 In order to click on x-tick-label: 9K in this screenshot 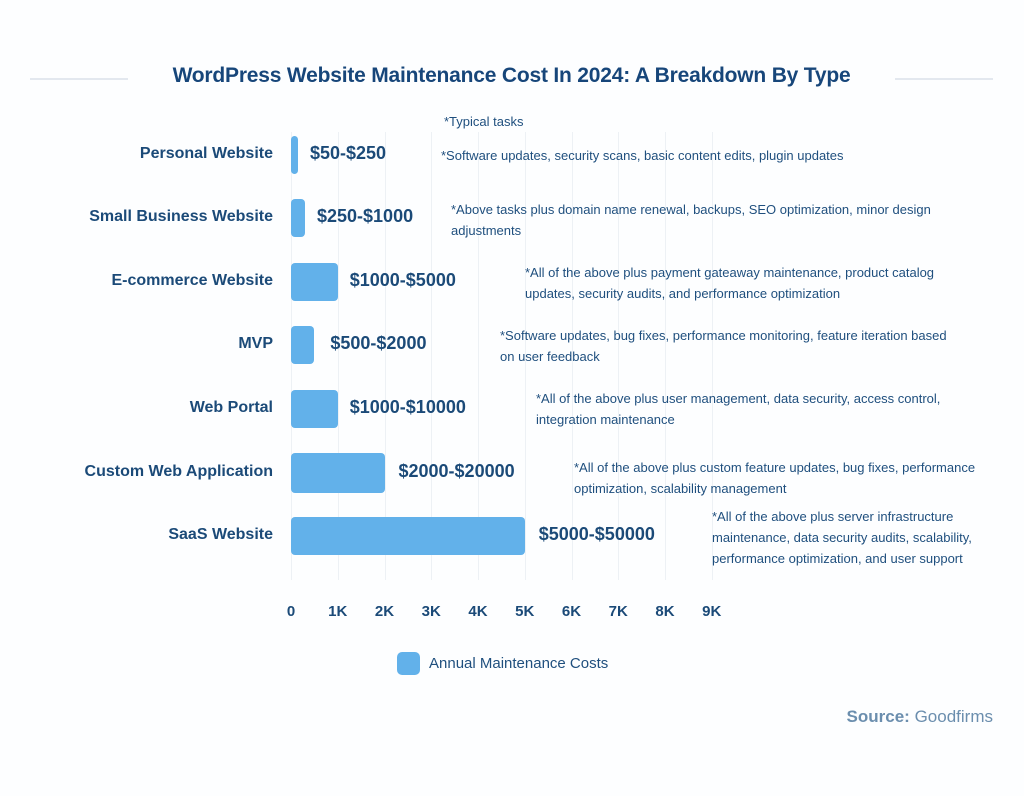, I will do `click(712, 611)`.